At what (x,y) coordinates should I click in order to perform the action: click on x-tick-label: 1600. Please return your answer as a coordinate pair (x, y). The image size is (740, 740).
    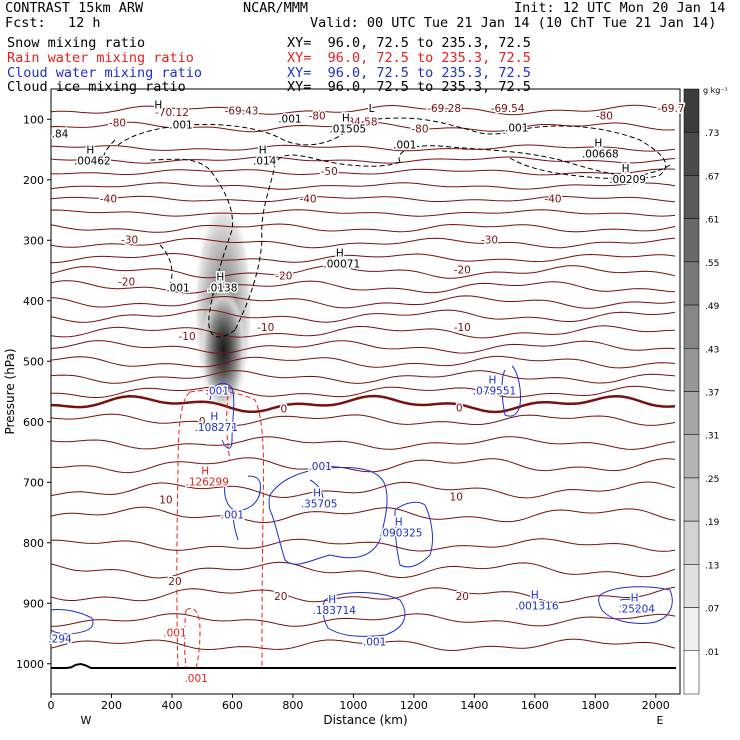
    Looking at the image, I should click on (535, 705).